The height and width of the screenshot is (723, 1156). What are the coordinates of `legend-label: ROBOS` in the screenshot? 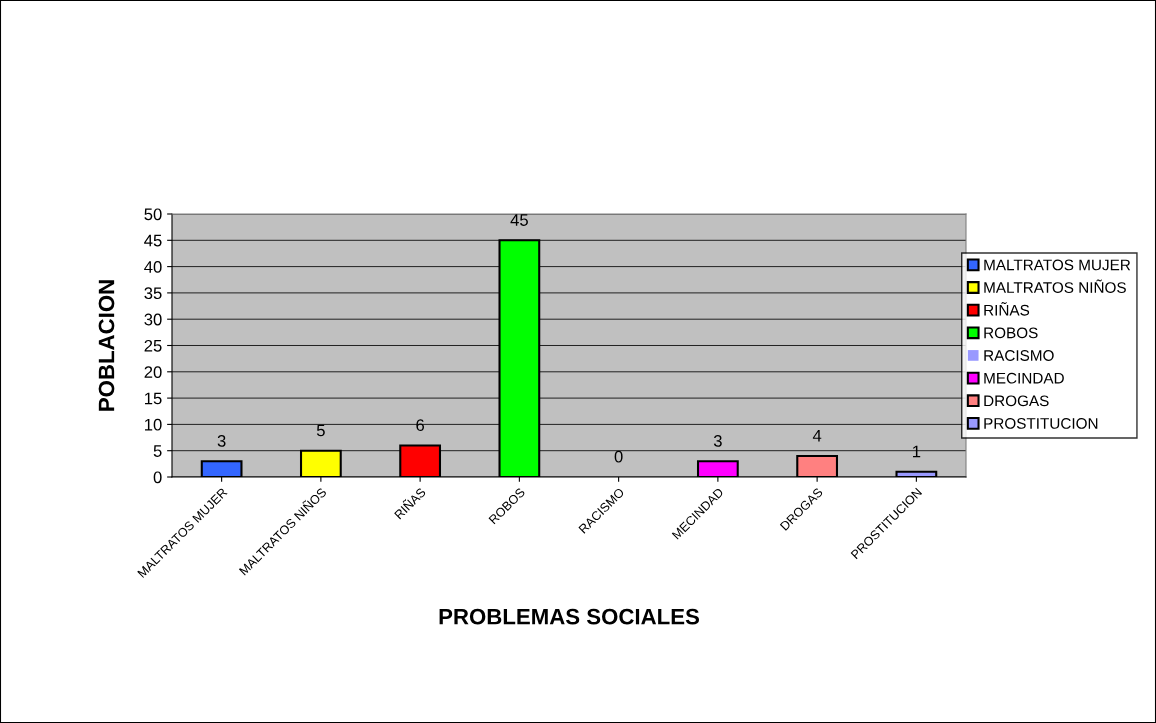 It's located at (1011, 333).